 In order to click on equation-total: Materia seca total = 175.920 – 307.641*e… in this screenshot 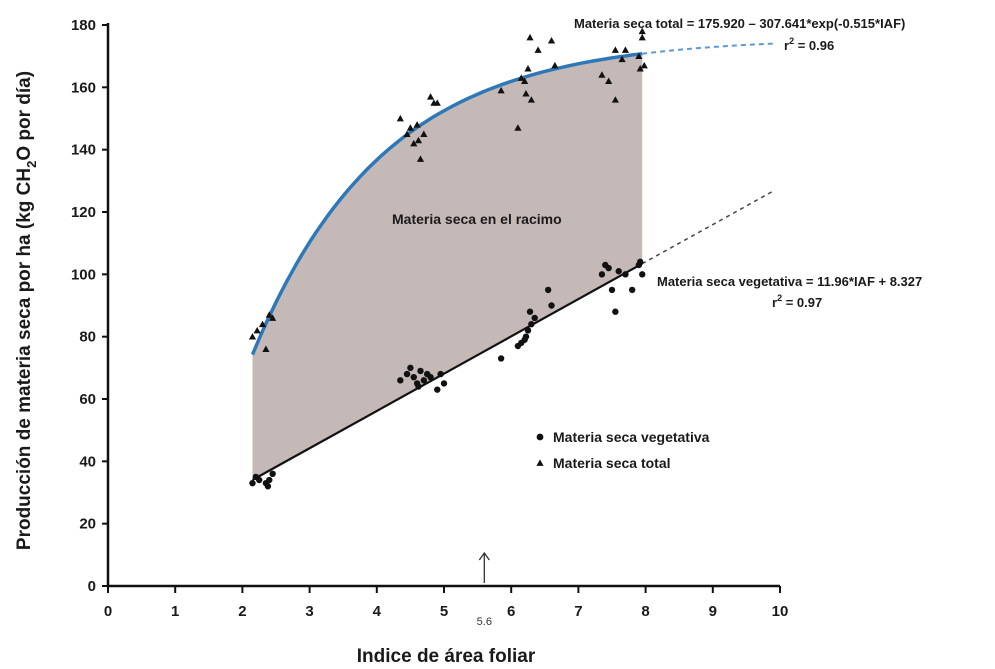, I will do `click(739, 23)`.